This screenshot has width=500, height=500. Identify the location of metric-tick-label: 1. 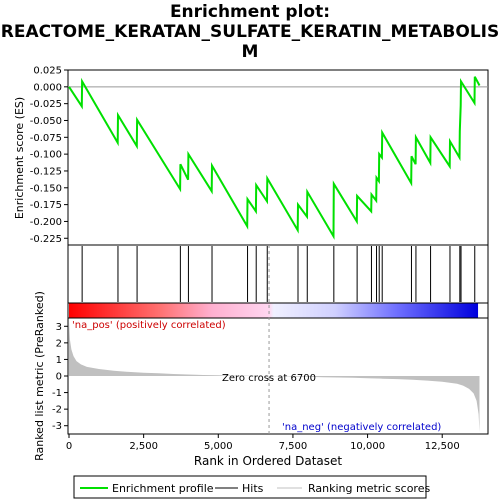
(59, 360).